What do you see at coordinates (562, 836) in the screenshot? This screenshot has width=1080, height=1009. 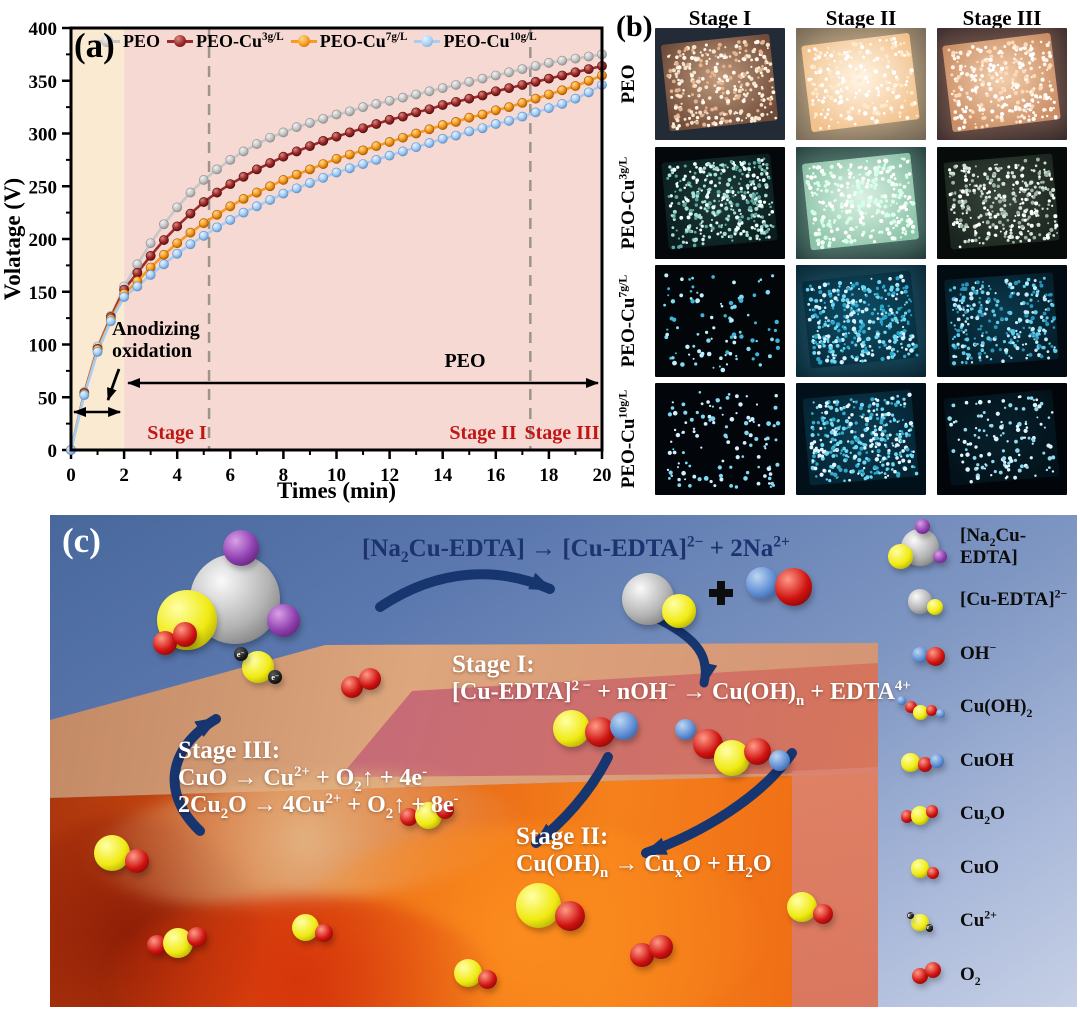 I see `stage2-title: Stage II:` at bounding box center [562, 836].